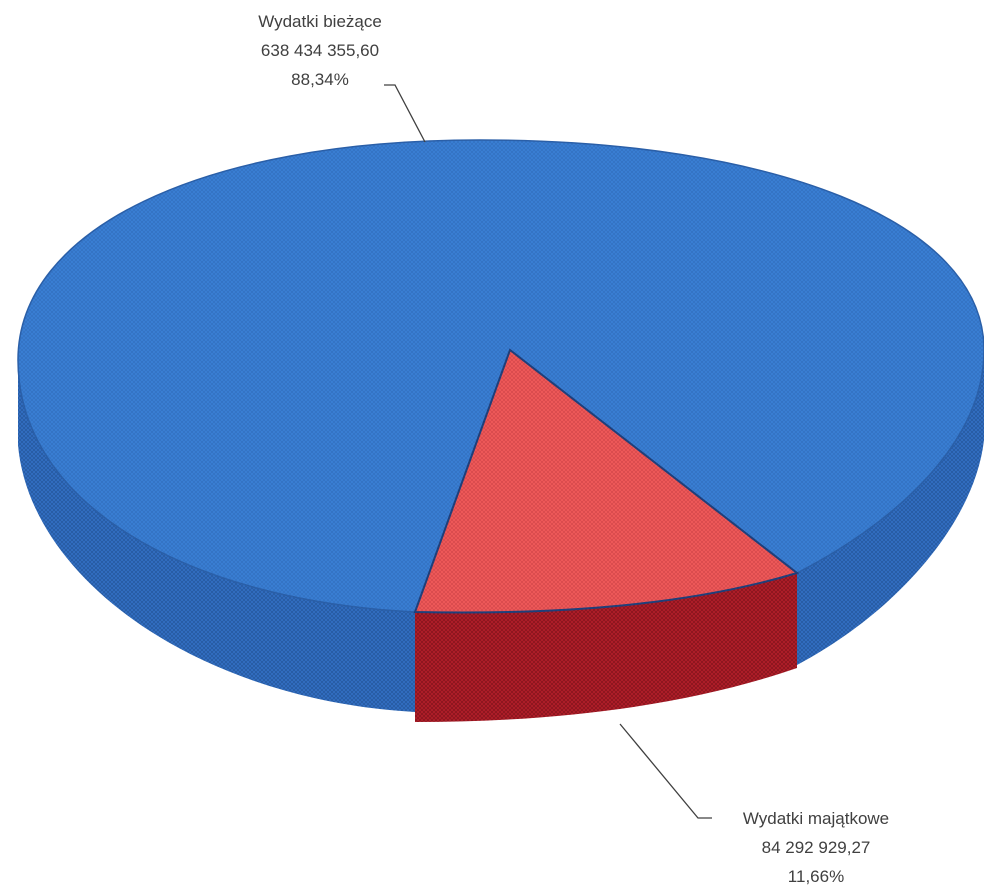 The image size is (984, 888). What do you see at coordinates (606, 481) in the screenshot?
I see `slice-wydatki-majatkowe` at bounding box center [606, 481].